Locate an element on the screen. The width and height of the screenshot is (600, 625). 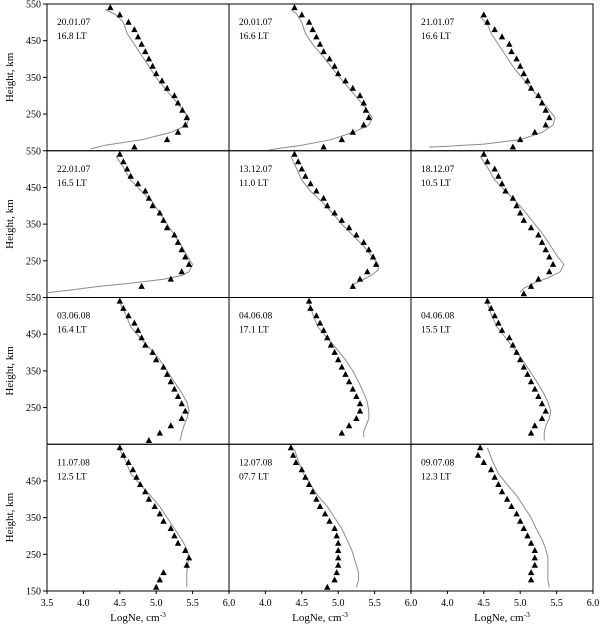
panel-4: 22.01.07 16.5 LT is located at coordinates (138, 224).